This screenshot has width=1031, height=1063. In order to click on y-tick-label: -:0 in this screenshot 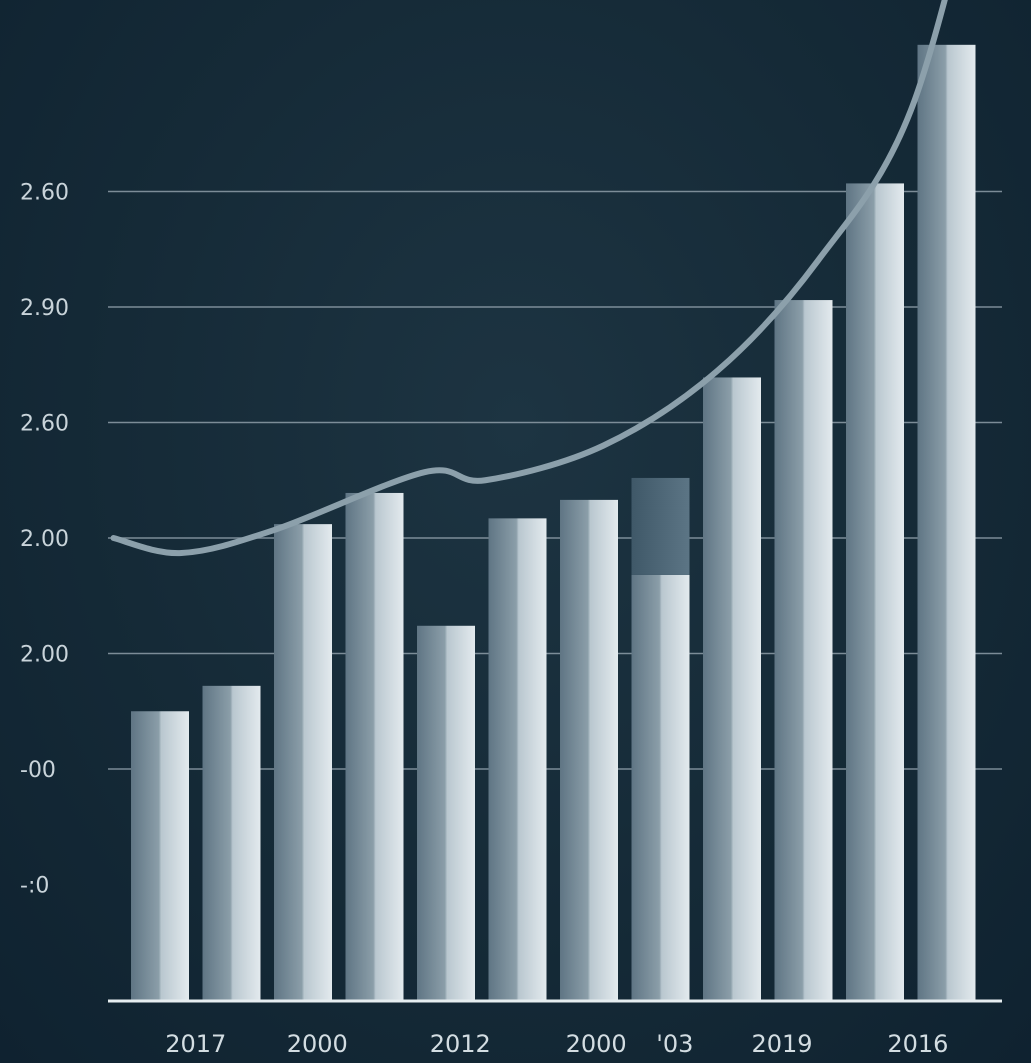, I will do `click(34, 886)`.